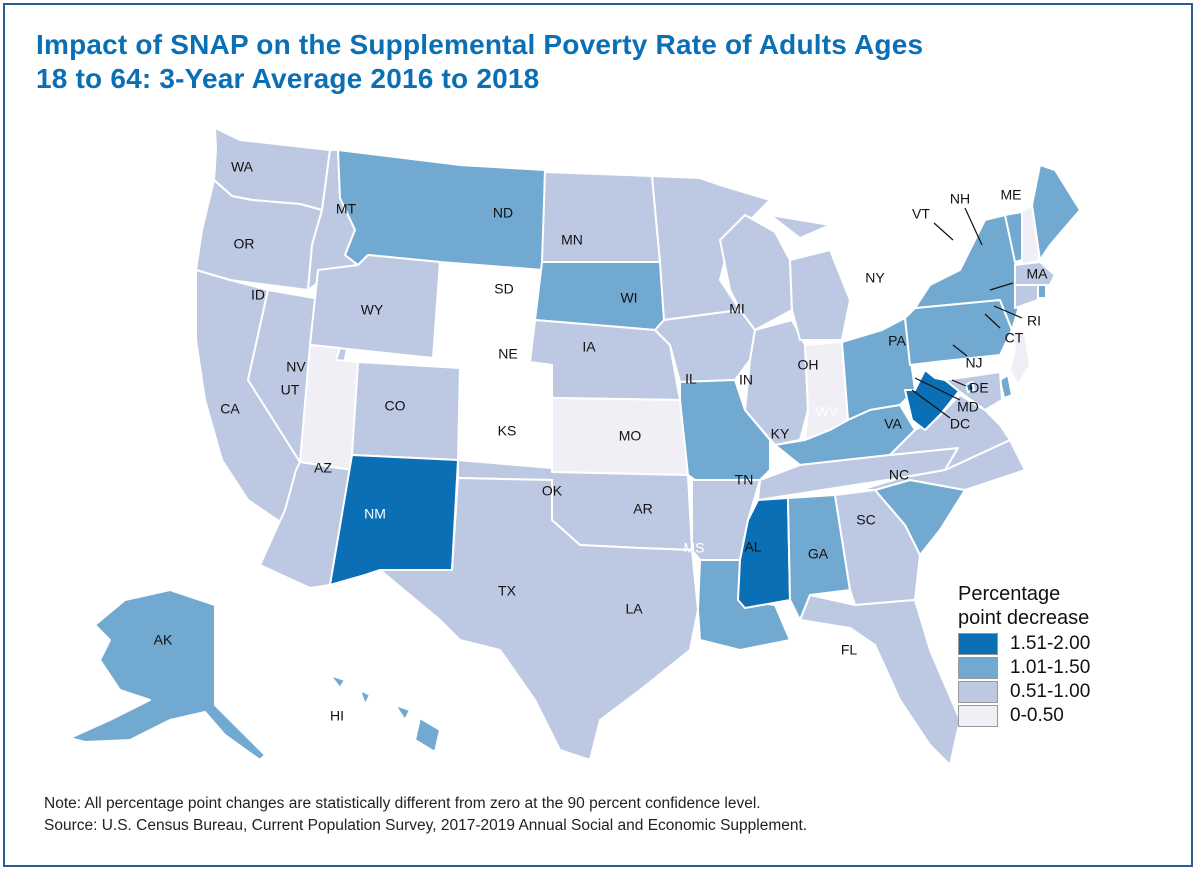 This screenshot has height=873, width=1200. I want to click on state-label-az: AZ, so click(323, 468).